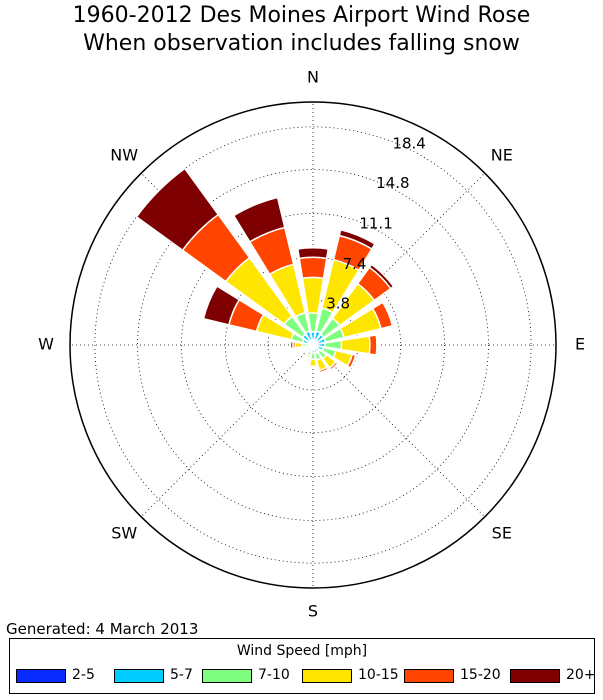 The image size is (603, 700). I want to click on radial-tick-label: 3.8, so click(338, 303).